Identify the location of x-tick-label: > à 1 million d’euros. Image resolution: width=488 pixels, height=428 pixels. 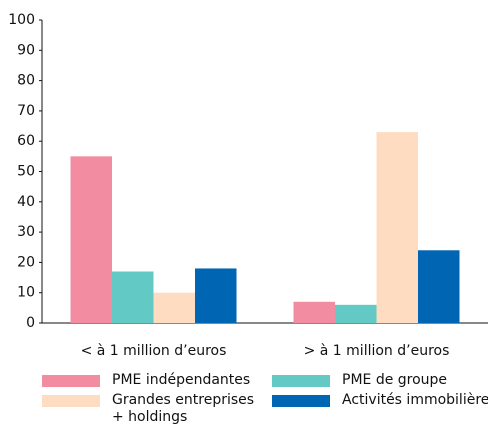
(377, 351).